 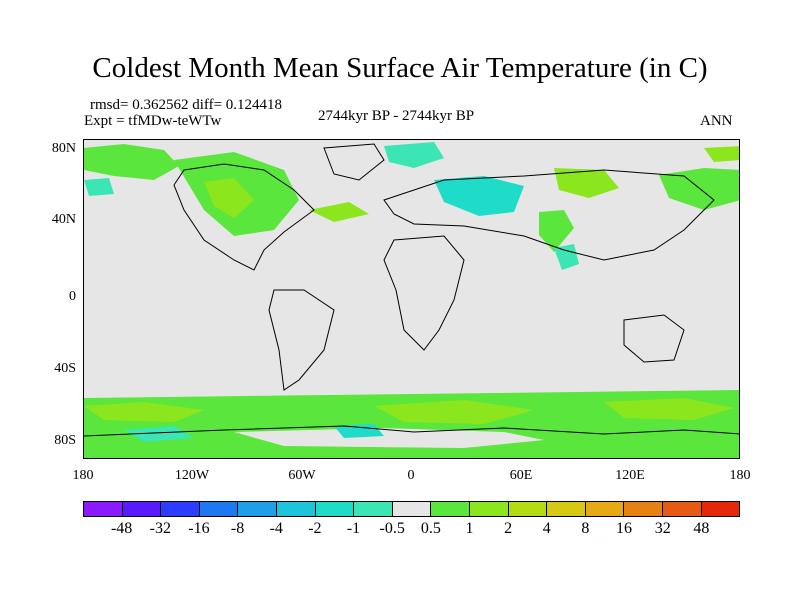 I want to click on colorbar-label: 4, so click(x=546, y=528).